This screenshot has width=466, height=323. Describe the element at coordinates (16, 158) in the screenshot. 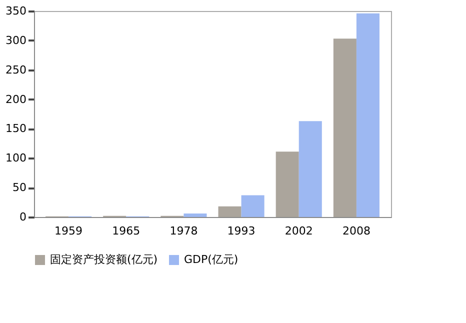

I see `y-tick-label: 100` at that location.